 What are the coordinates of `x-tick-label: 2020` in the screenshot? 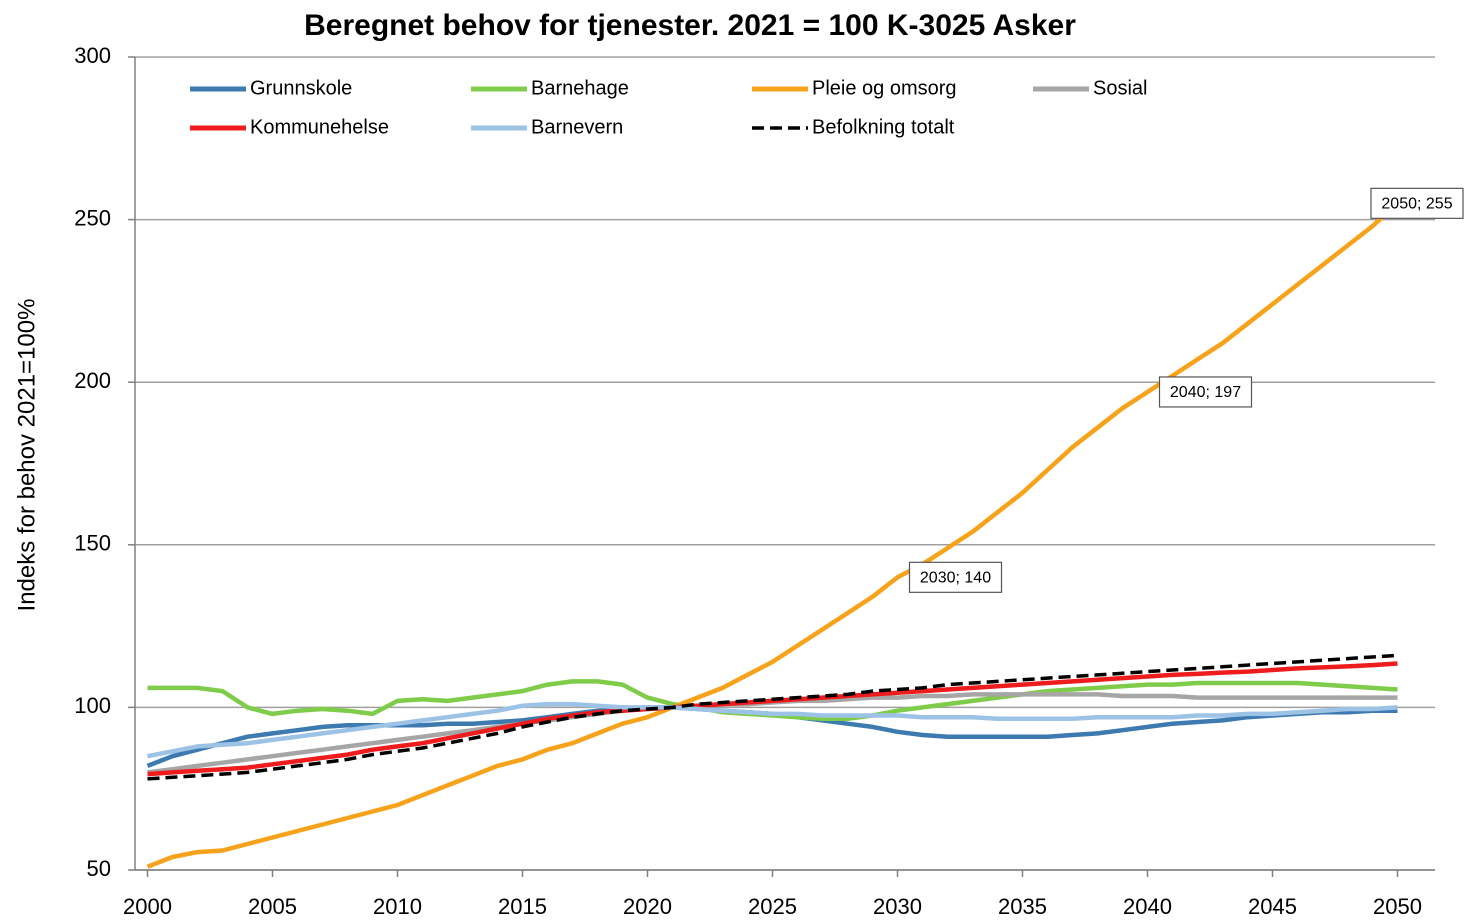 It's located at (647, 906).